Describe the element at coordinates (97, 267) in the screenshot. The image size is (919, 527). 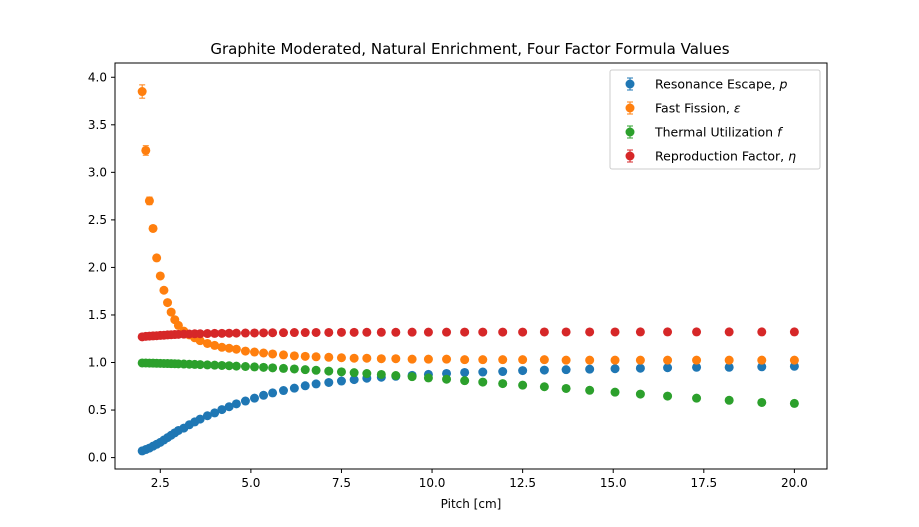
I see `y-tick-label: 2.0` at that location.